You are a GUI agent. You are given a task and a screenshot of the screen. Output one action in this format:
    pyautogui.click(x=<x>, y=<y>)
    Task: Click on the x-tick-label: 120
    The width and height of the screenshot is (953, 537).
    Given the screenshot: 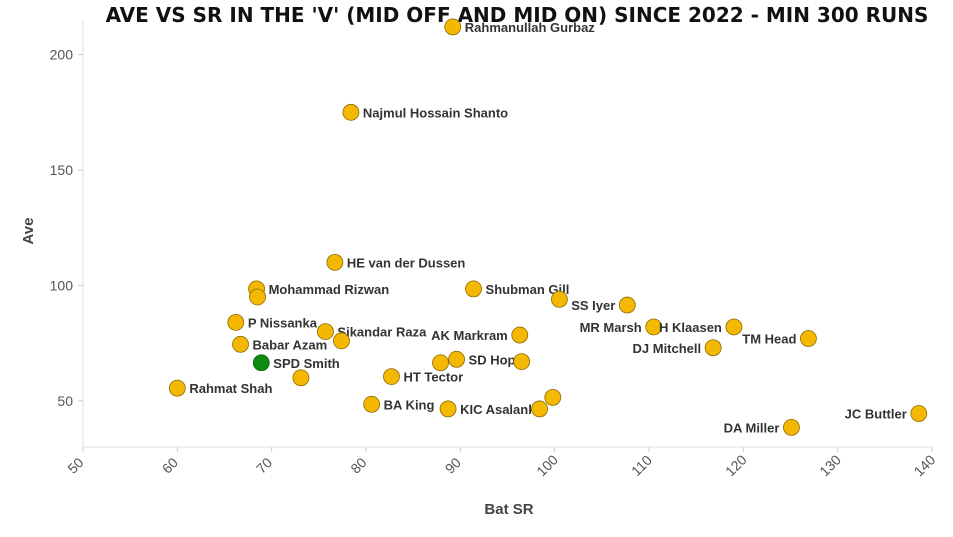 What is the action you would take?
    pyautogui.click(x=736, y=465)
    